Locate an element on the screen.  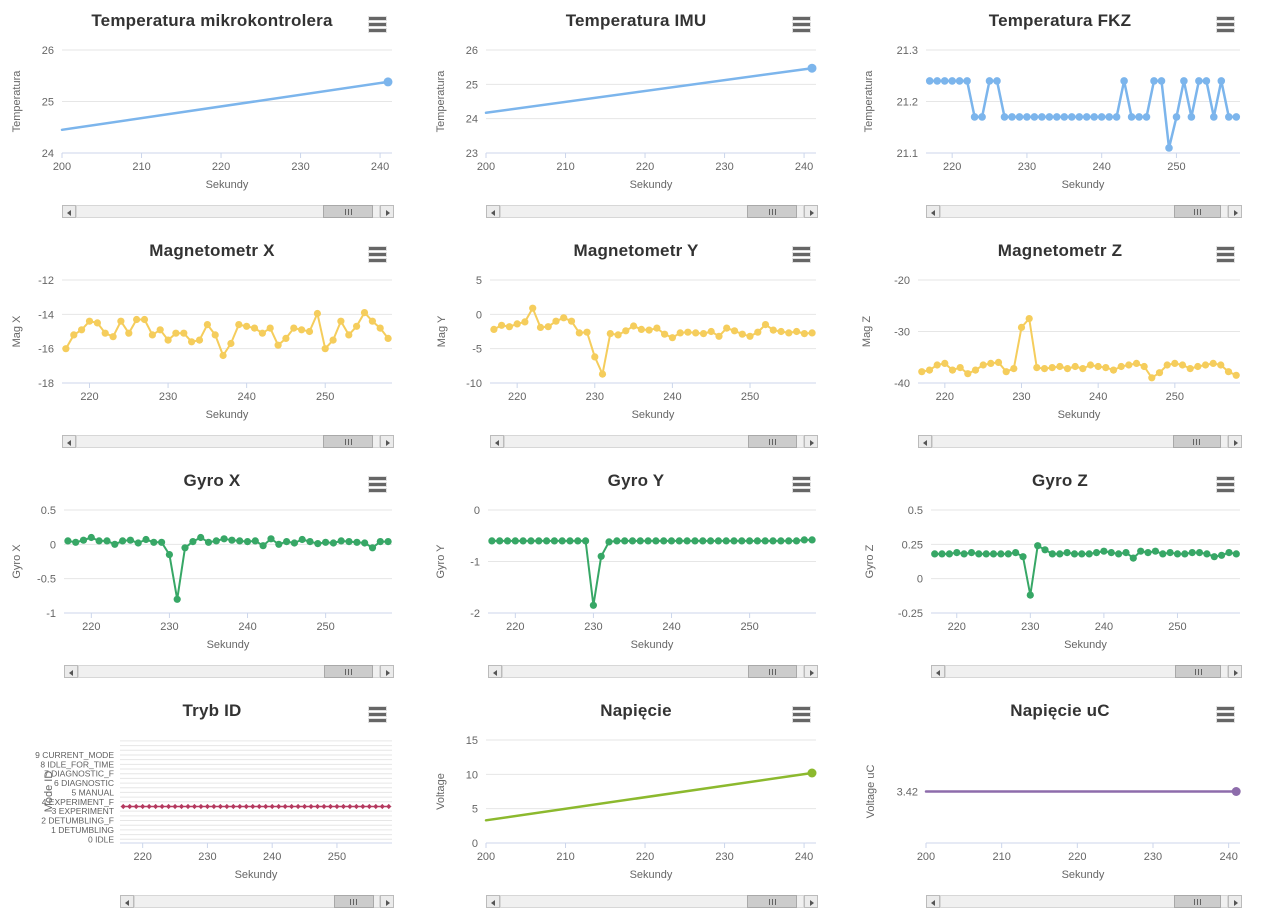
svg-text: 240 is located at coordinates (1104, 627).